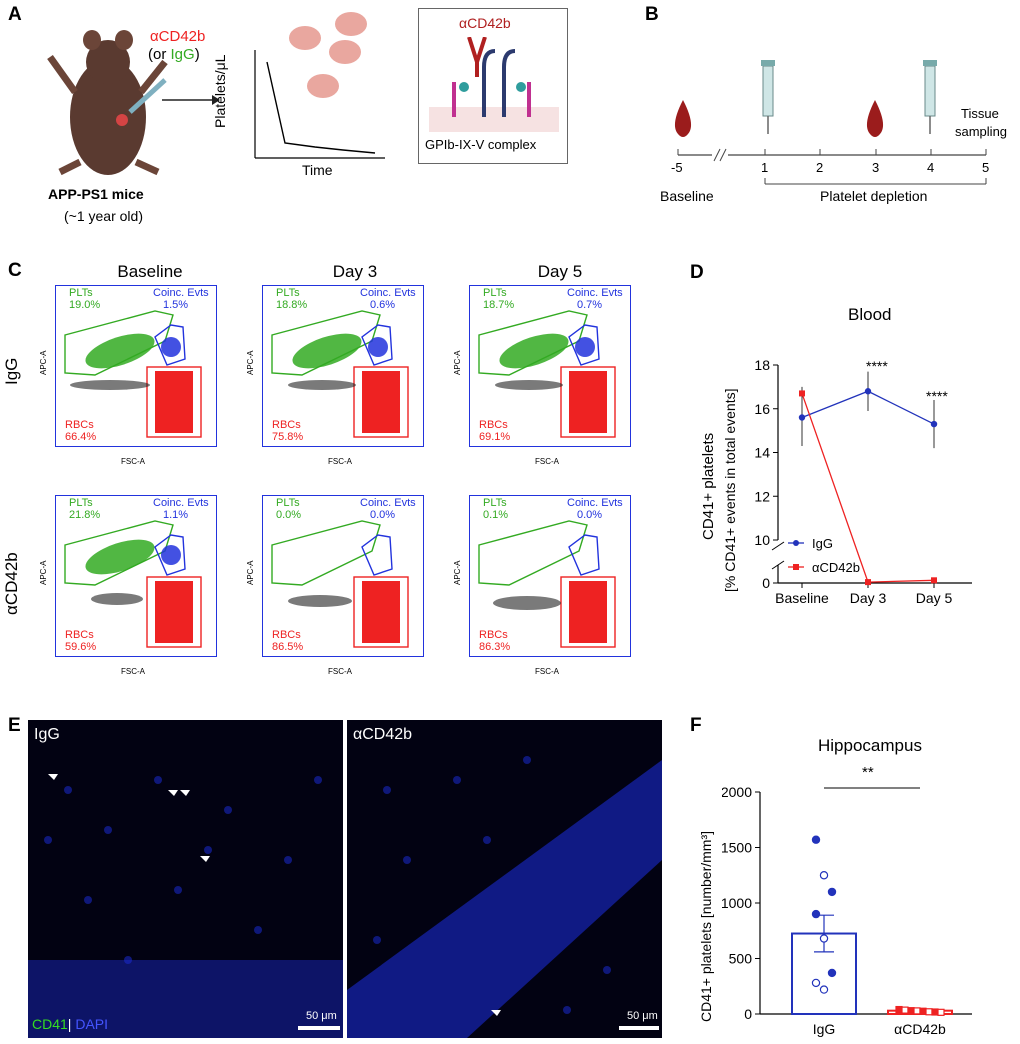 This screenshot has width=1020, height=1044. What do you see at coordinates (319, 1028) in the screenshot?
I see `scale-bar-left` at bounding box center [319, 1028].